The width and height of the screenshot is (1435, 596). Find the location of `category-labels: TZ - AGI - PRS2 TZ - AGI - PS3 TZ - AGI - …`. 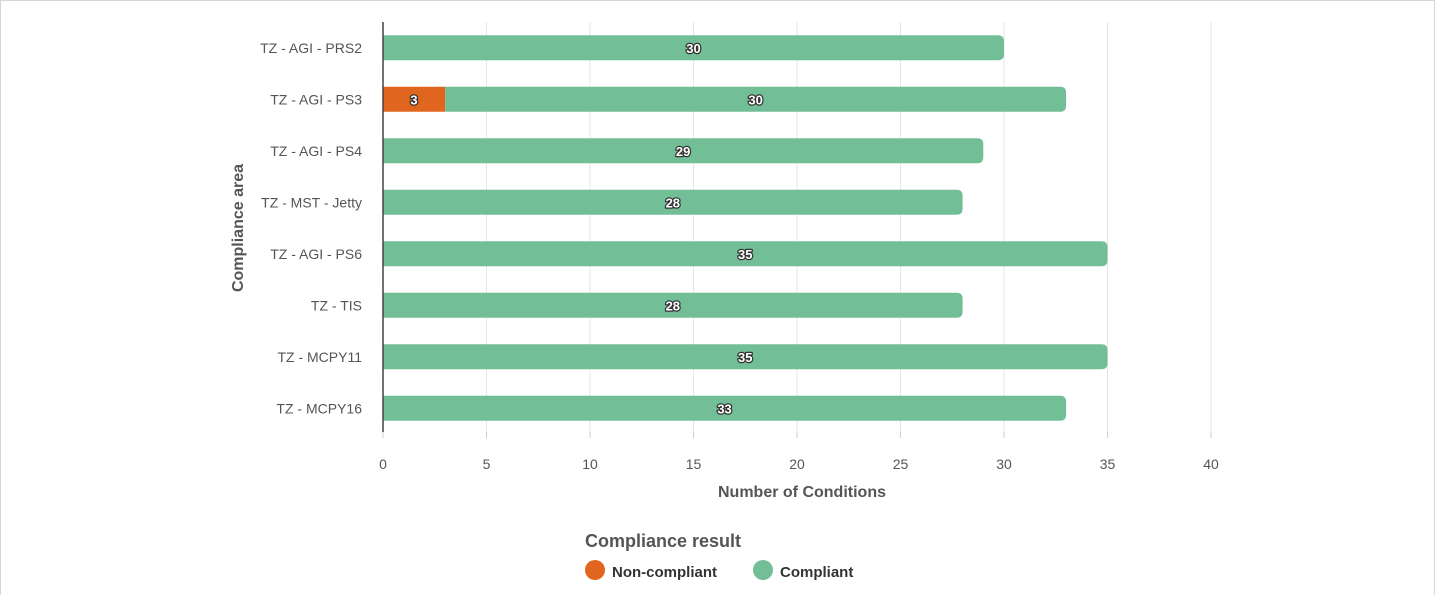

category-labels: TZ - AGI - PRS2 TZ - AGI - PS3 TZ - AGI - … is located at coordinates (311, 228).